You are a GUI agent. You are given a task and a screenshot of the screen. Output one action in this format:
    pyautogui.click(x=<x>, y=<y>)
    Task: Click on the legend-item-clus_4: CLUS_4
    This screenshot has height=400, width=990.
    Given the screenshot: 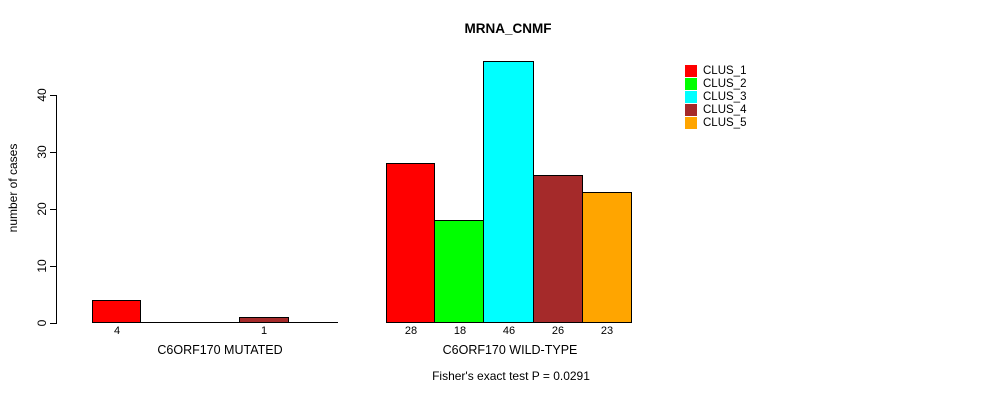 What is the action you would take?
    pyautogui.click(x=715, y=110)
    